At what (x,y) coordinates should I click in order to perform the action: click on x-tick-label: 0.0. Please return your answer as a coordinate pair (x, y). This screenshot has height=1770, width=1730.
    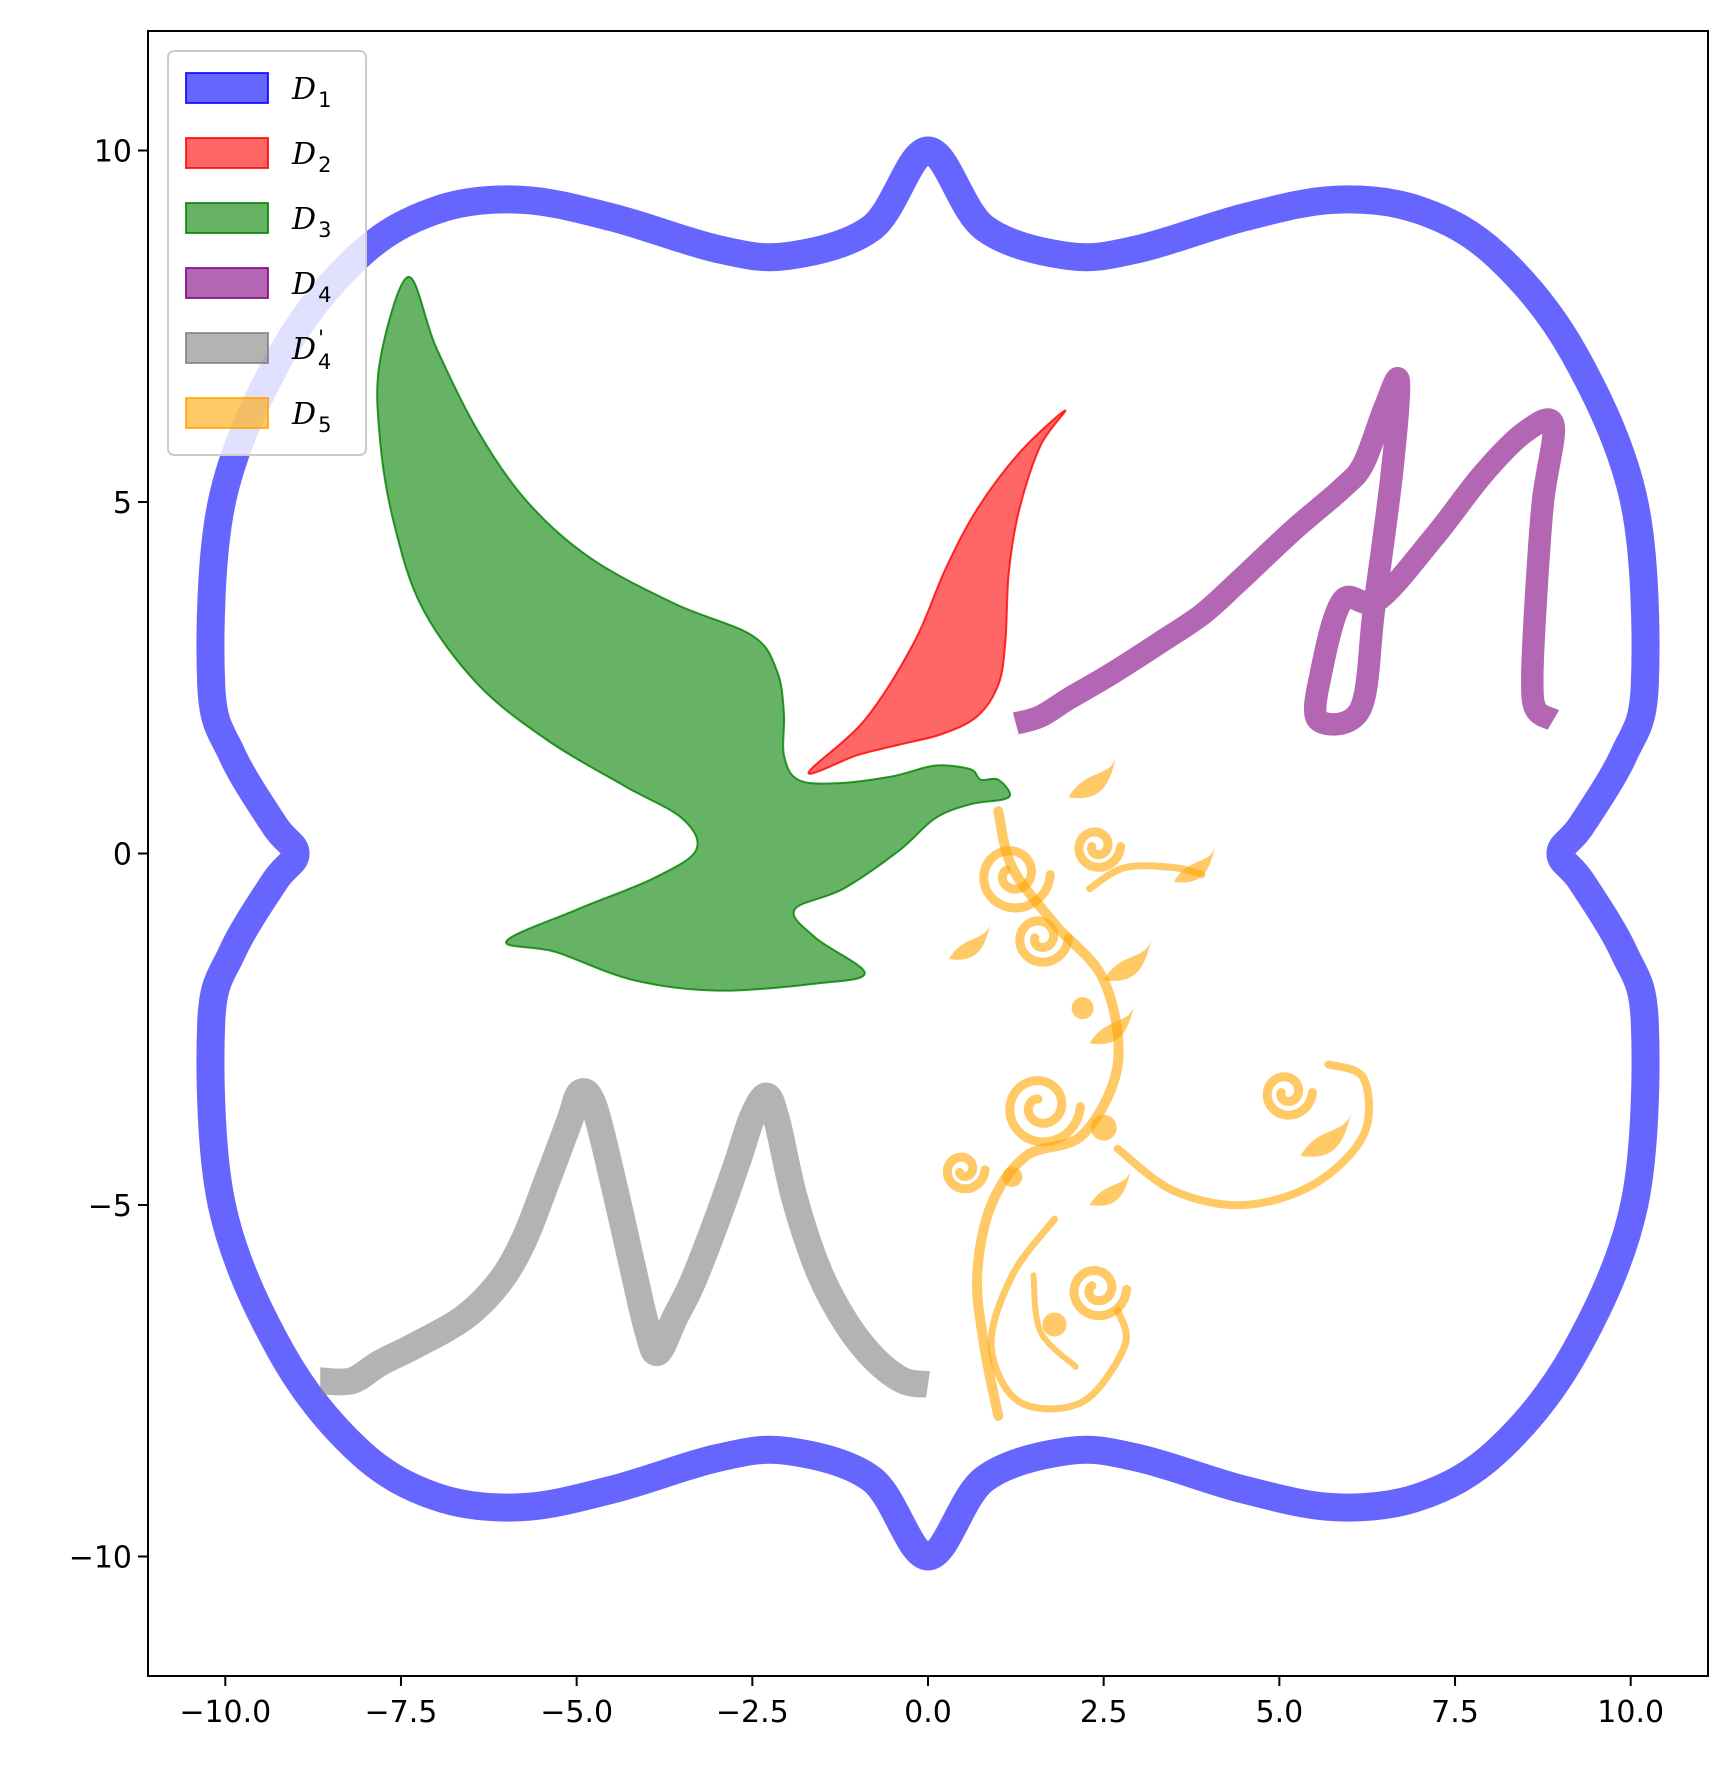
    Looking at the image, I should click on (928, 1712).